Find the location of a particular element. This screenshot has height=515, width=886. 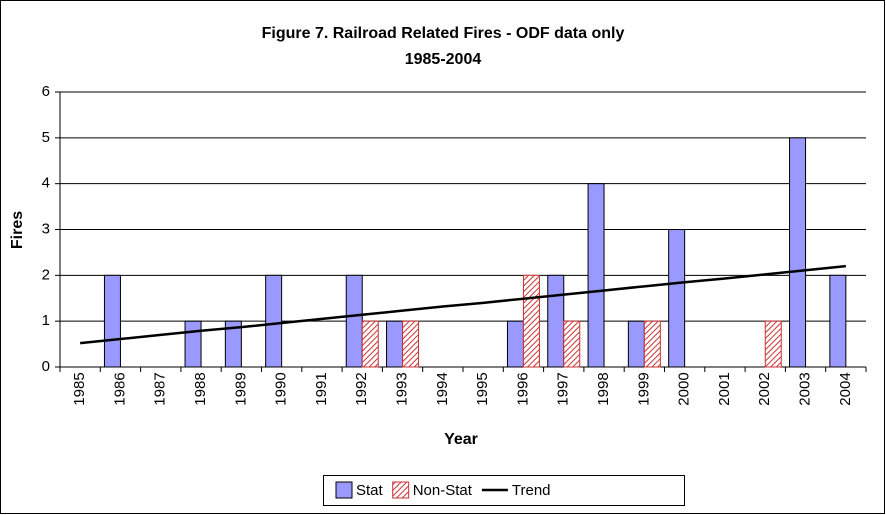

x-tick-label: 1998 is located at coordinates (603, 388).